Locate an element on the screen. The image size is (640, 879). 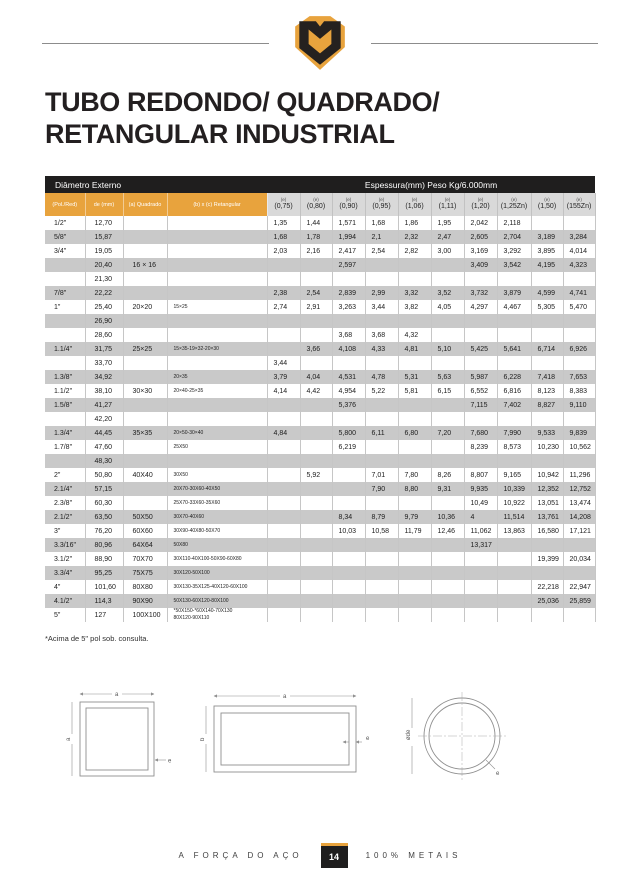
table-cell: 7,115 is located at coordinates (481, 405).